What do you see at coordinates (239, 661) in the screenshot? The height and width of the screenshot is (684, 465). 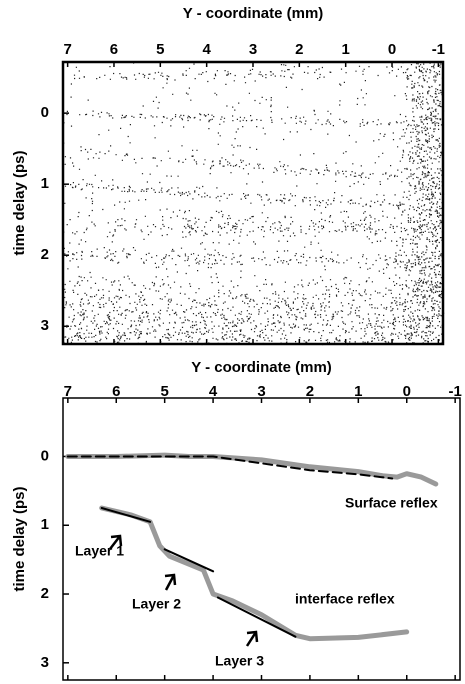 I see `annotation: Layer 3` at bounding box center [239, 661].